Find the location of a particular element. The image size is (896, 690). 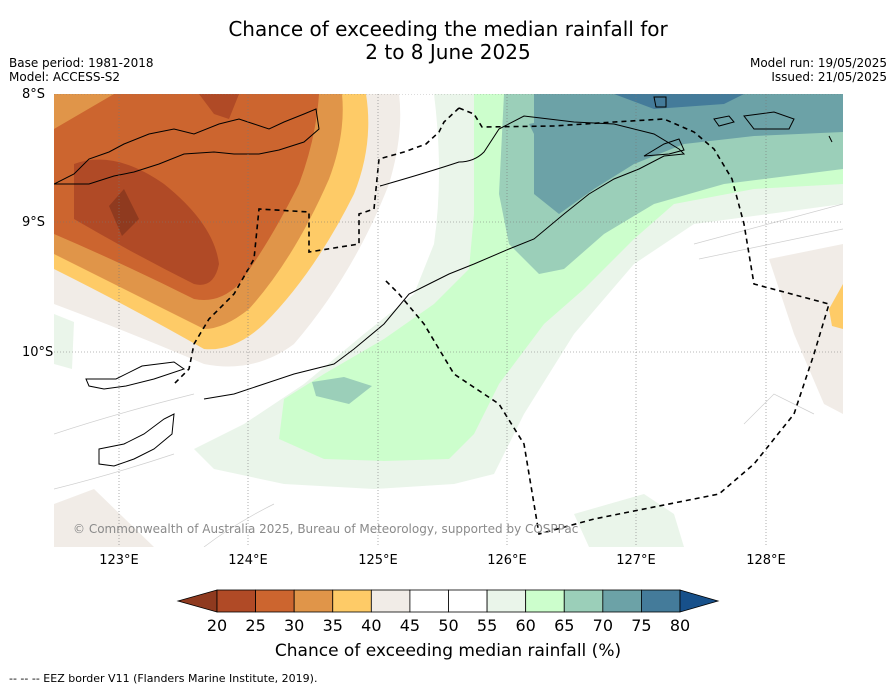

zone-40-45-east is located at coordinates (806, 329).